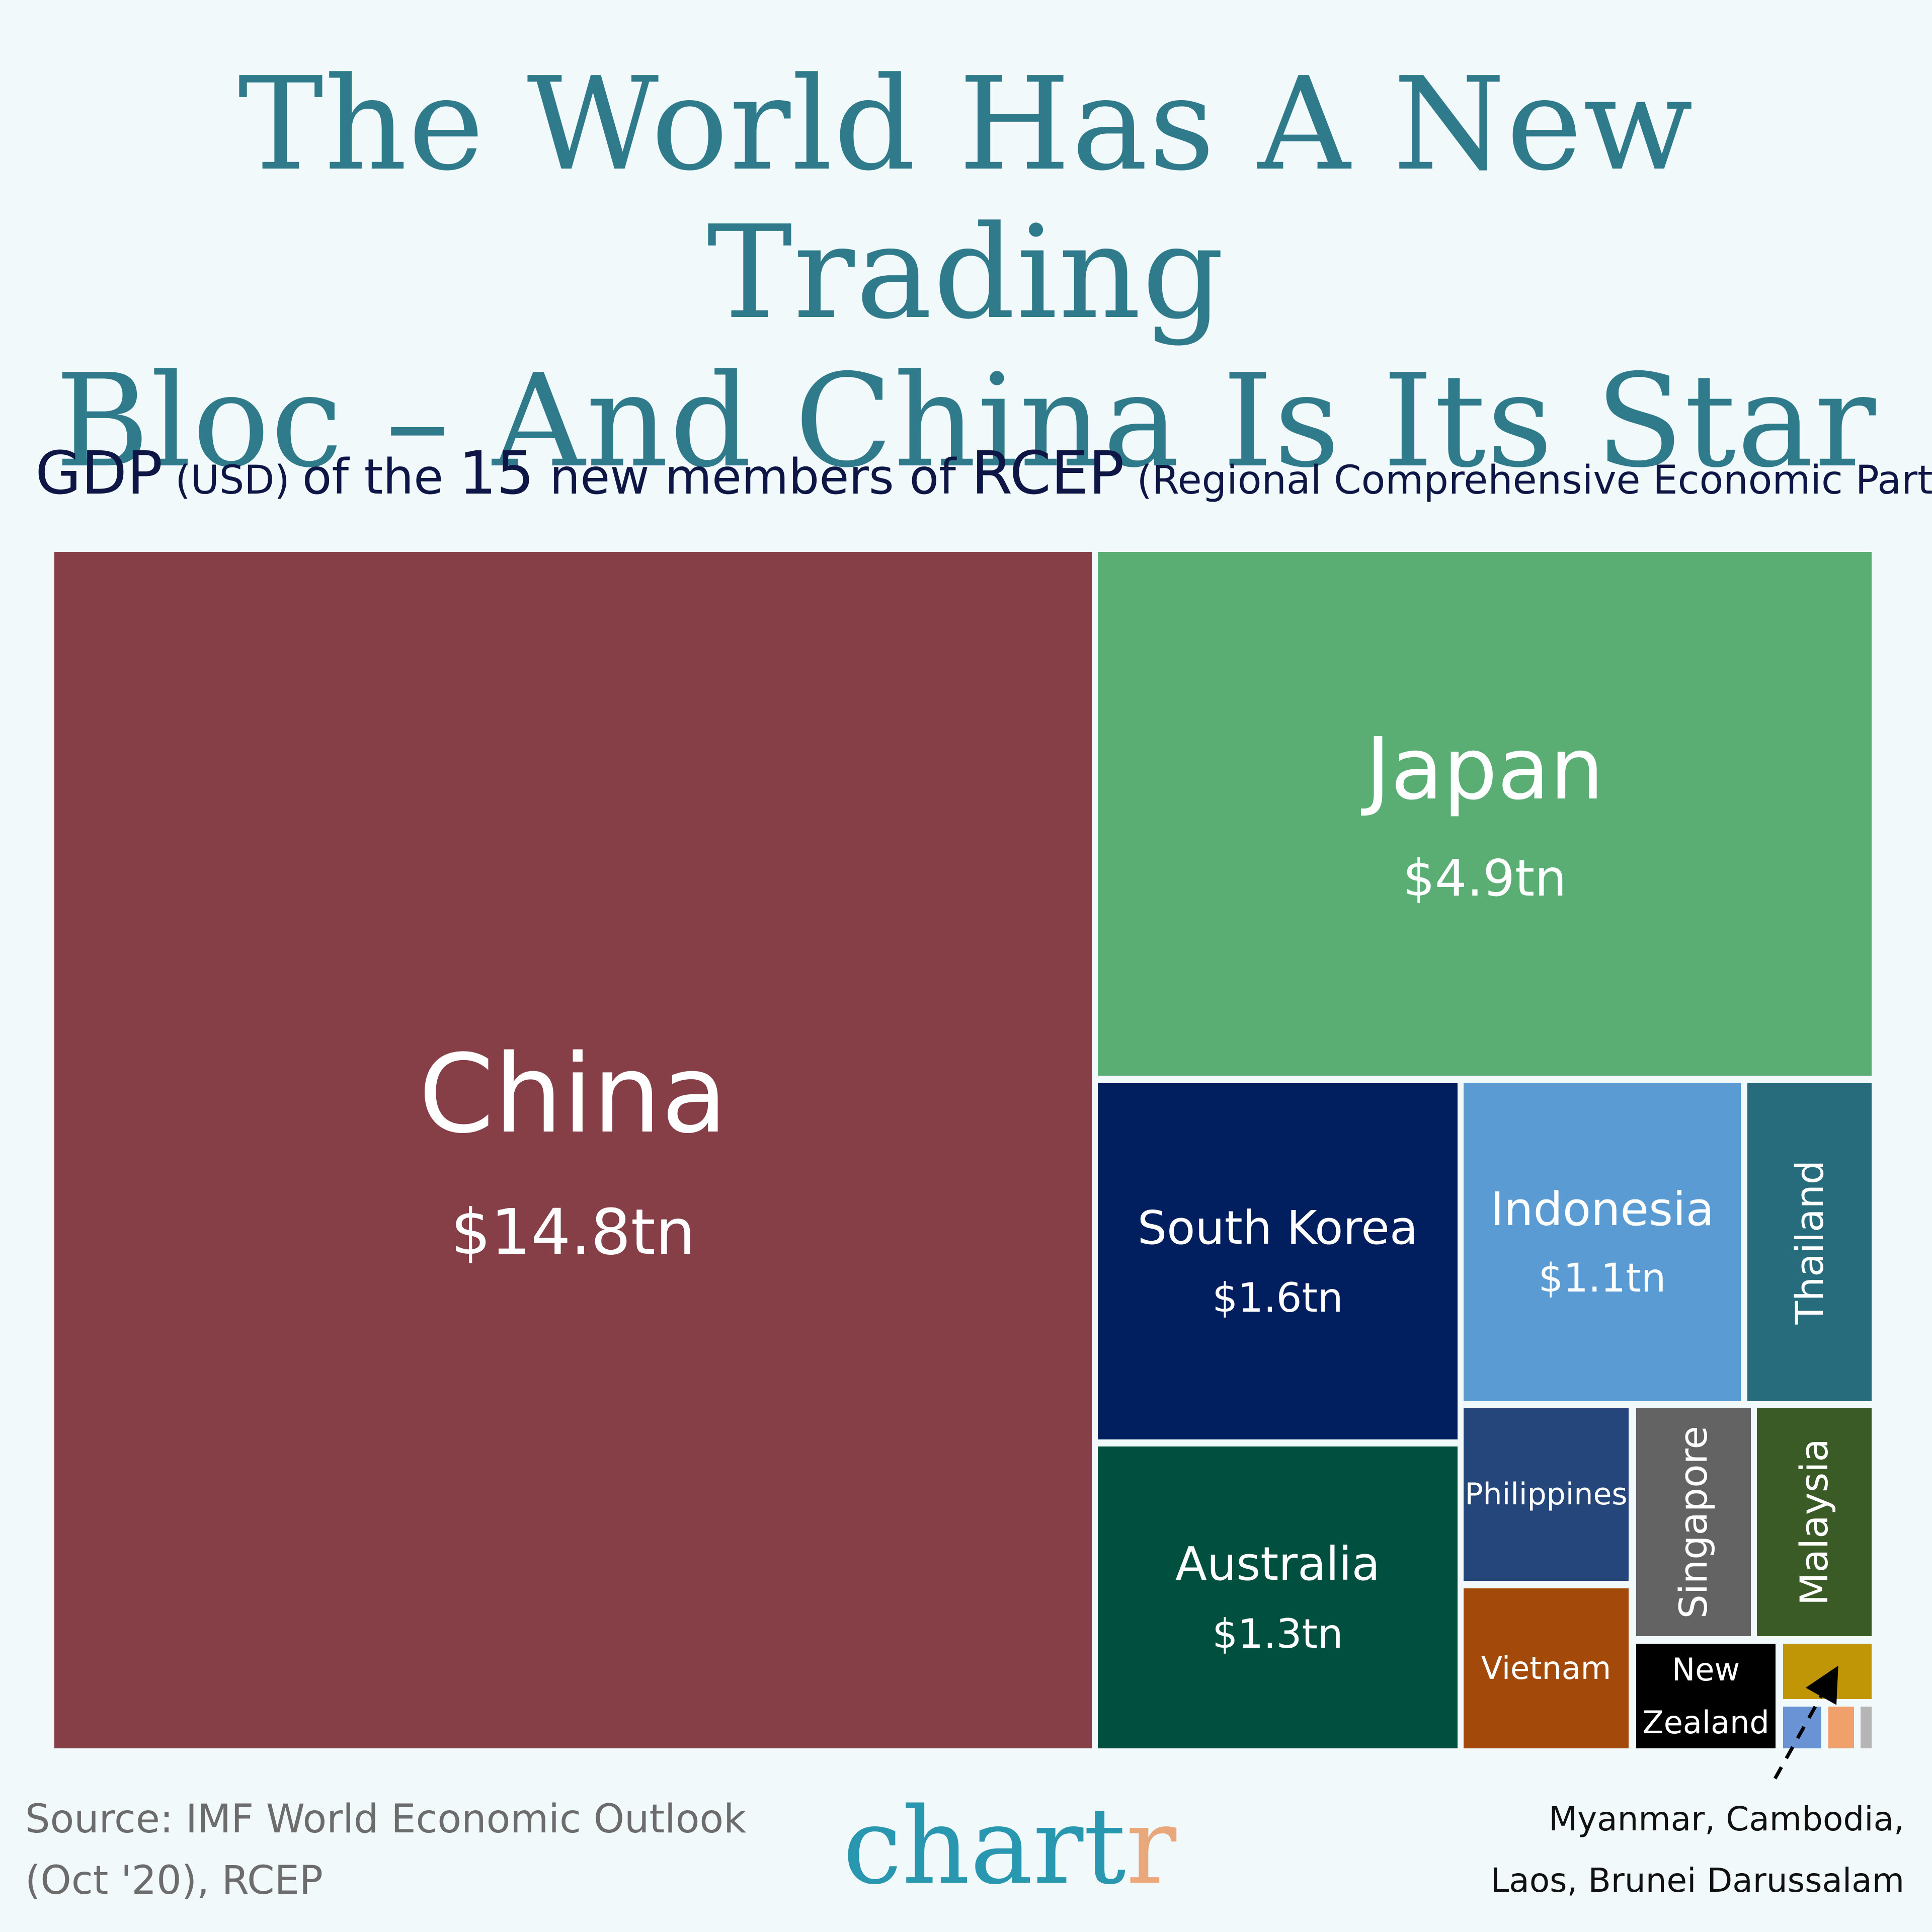 The height and width of the screenshot is (1932, 1932). I want to click on tile-new-zealand-line1: New, so click(1705, 1670).